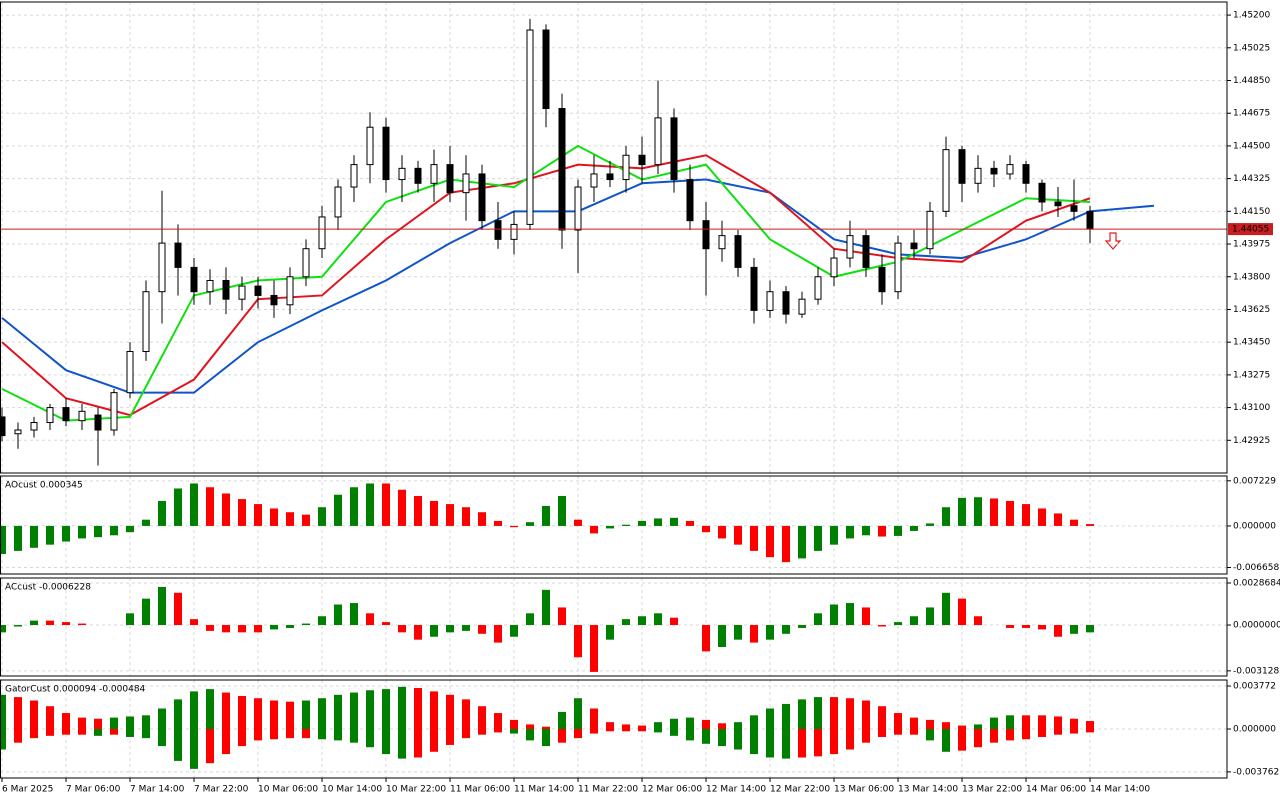 Image resolution: width=1280 pixels, height=800 pixels. Describe the element at coordinates (1251, 48) in the screenshot. I see `y-tick-label: 1.45025` at that location.